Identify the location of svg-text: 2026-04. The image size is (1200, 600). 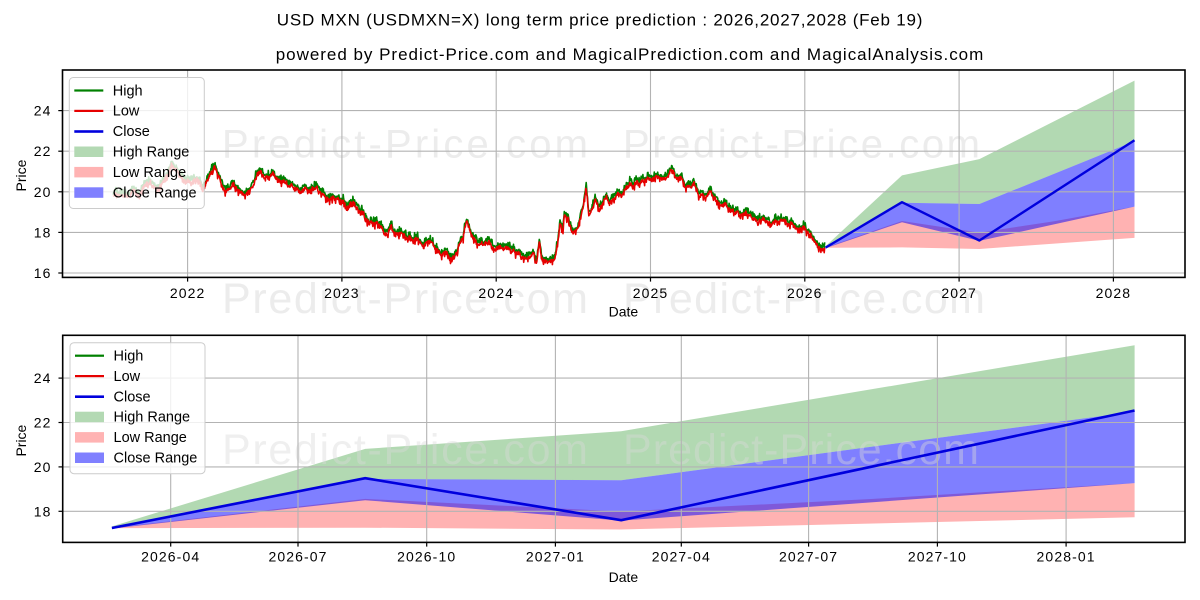
(170, 557).